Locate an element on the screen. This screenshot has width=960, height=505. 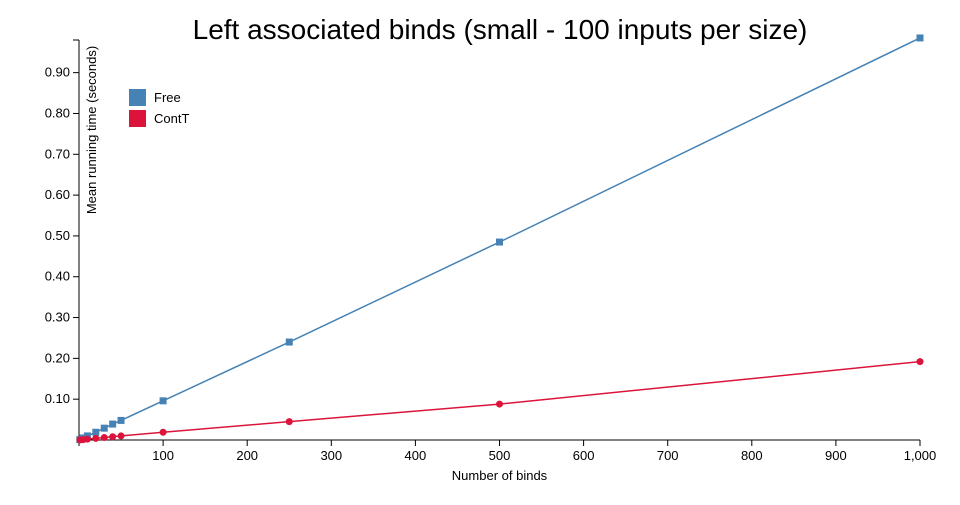
x-tick-label: 600 is located at coordinates (584, 455).